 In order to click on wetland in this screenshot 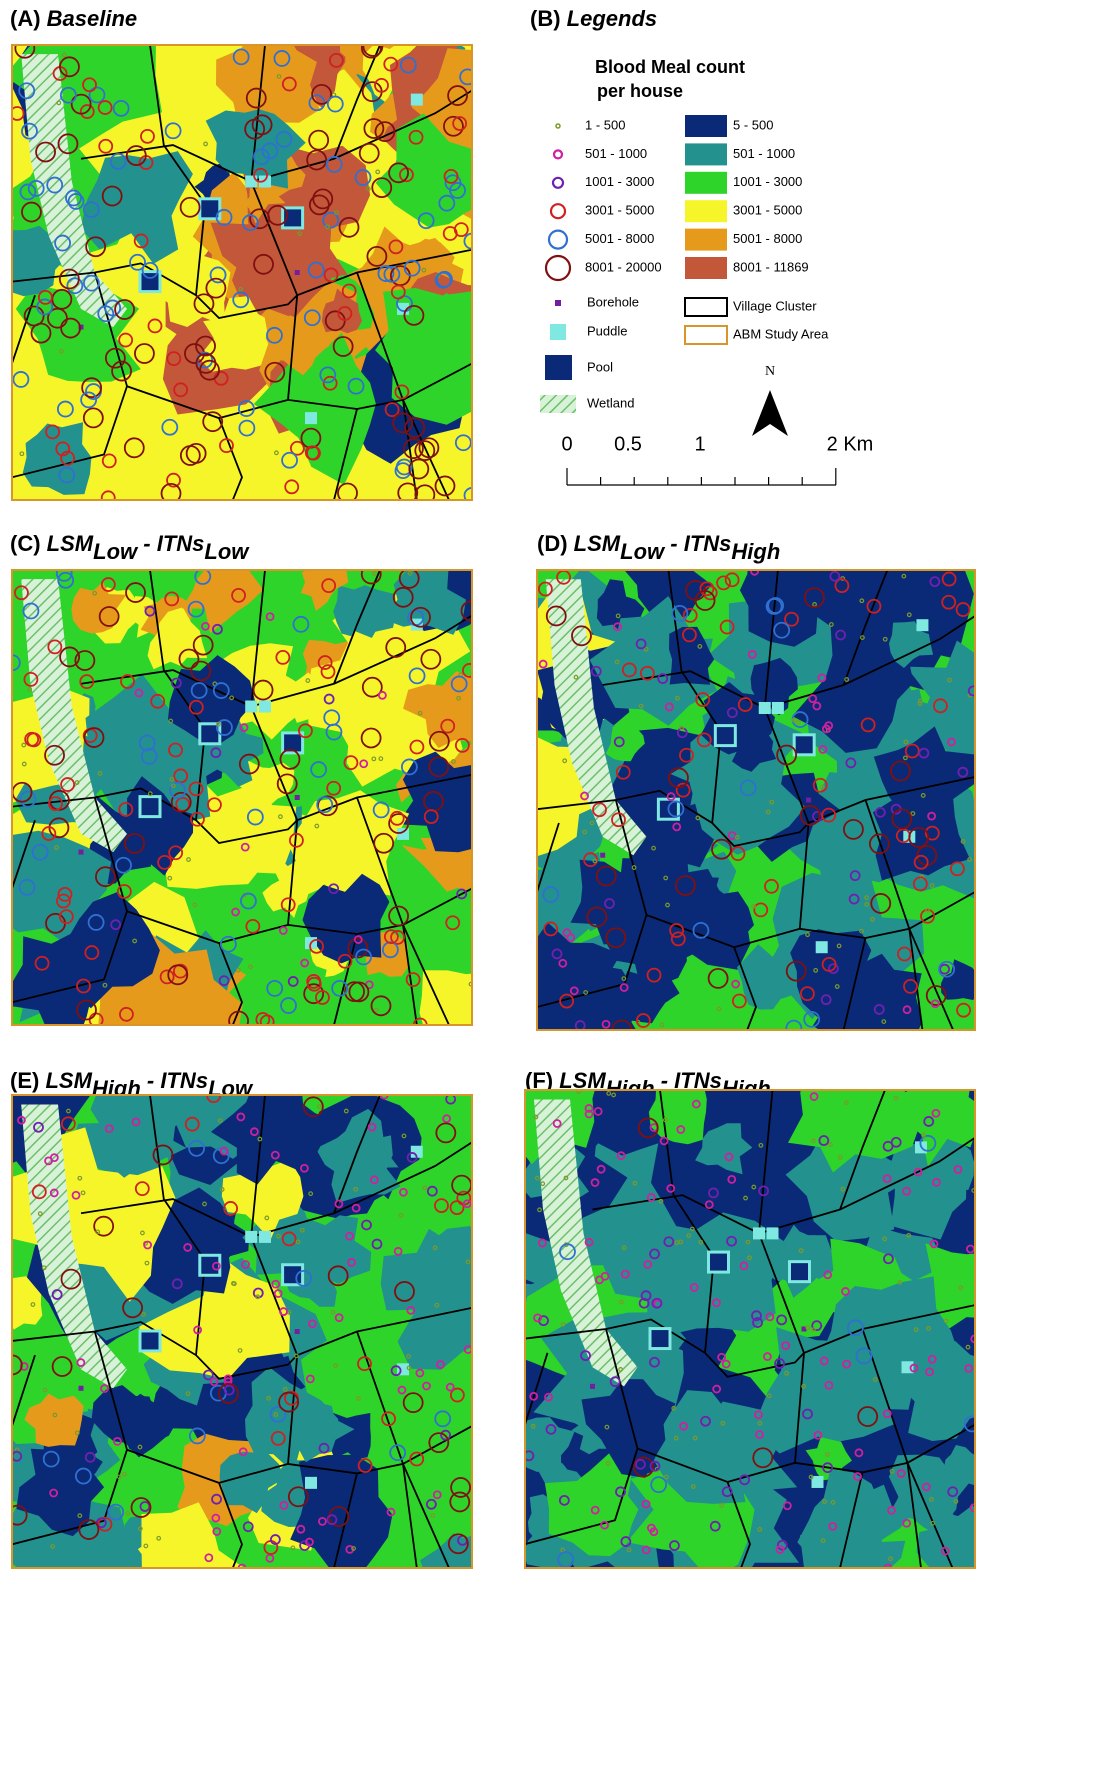, I will do `click(586, 1243)`.